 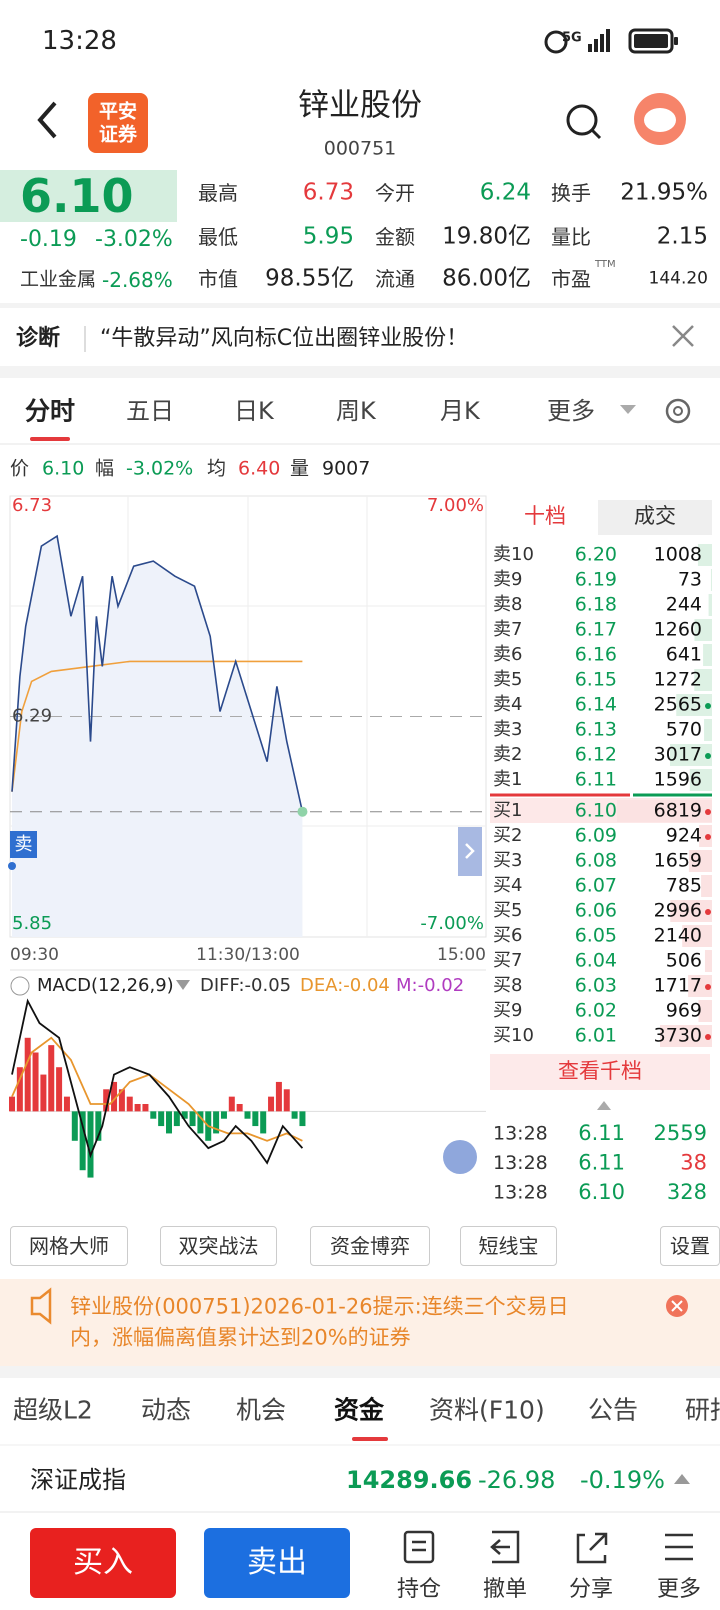 What do you see at coordinates (53, 1410) in the screenshot?
I see `section-tab: 超级L2` at bounding box center [53, 1410].